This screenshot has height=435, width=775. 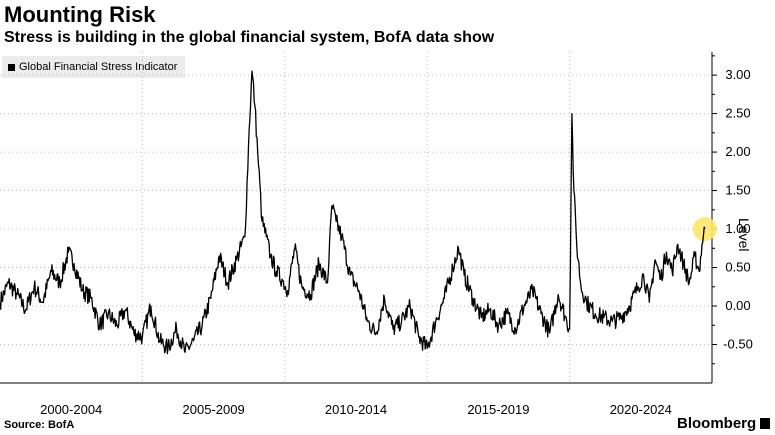 I want to click on brand-logo: Bloomberg, so click(x=717, y=423).